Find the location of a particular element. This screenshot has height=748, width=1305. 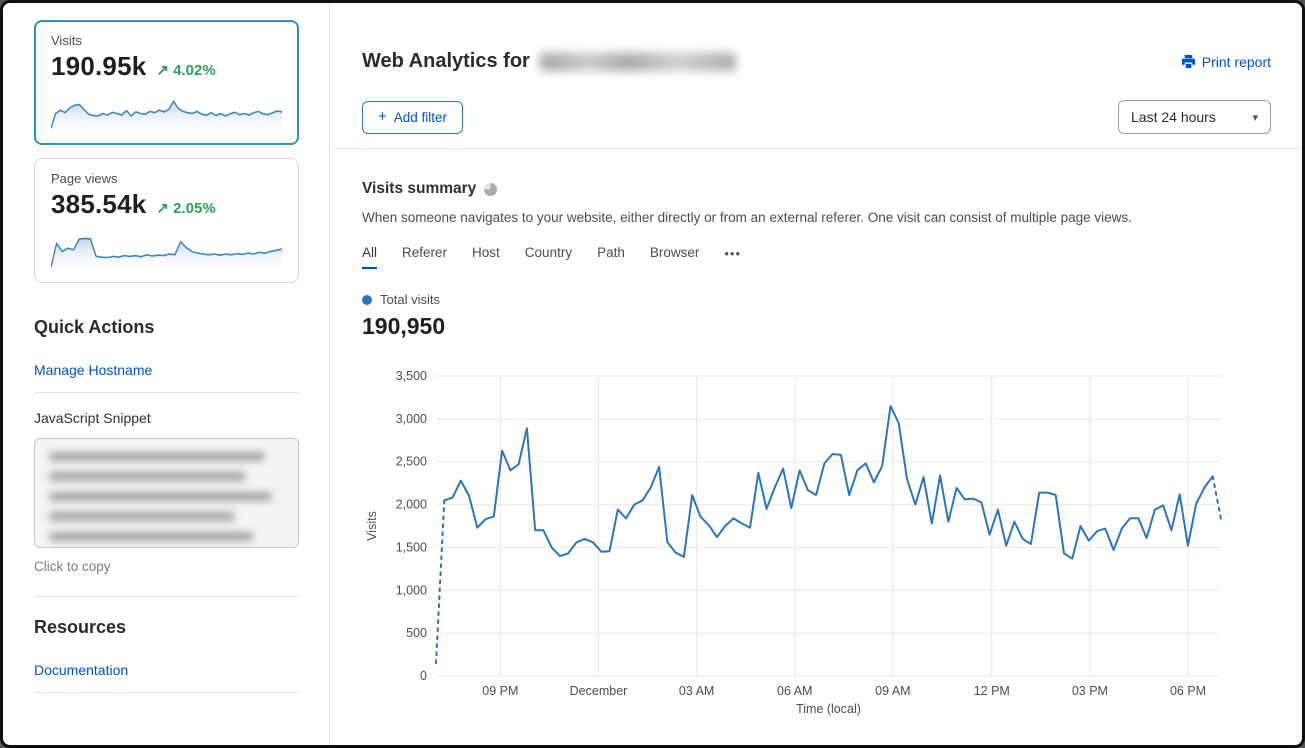

add-filter-label: Add filter is located at coordinates (420, 117).